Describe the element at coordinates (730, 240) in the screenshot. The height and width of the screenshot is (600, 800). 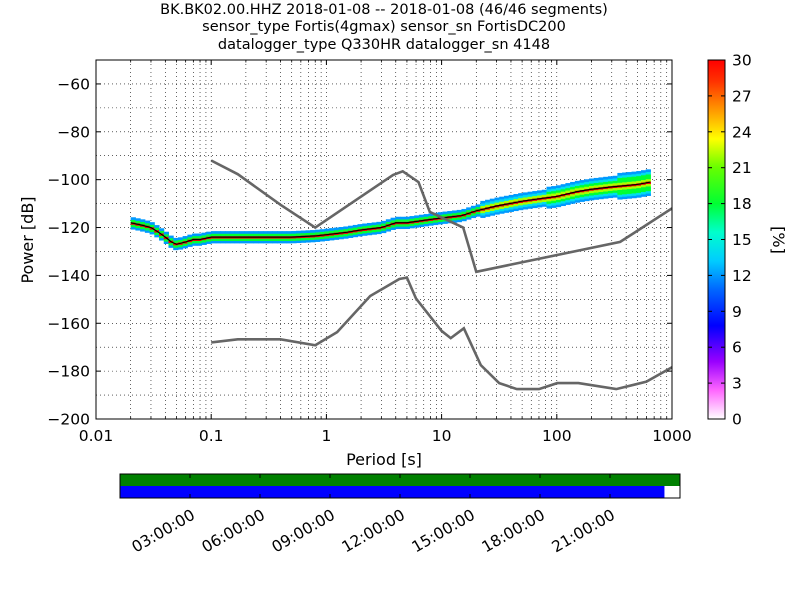
I see `colorbar-ticks: 0 3 6 9 12 15 18 21 24 27 30` at that location.